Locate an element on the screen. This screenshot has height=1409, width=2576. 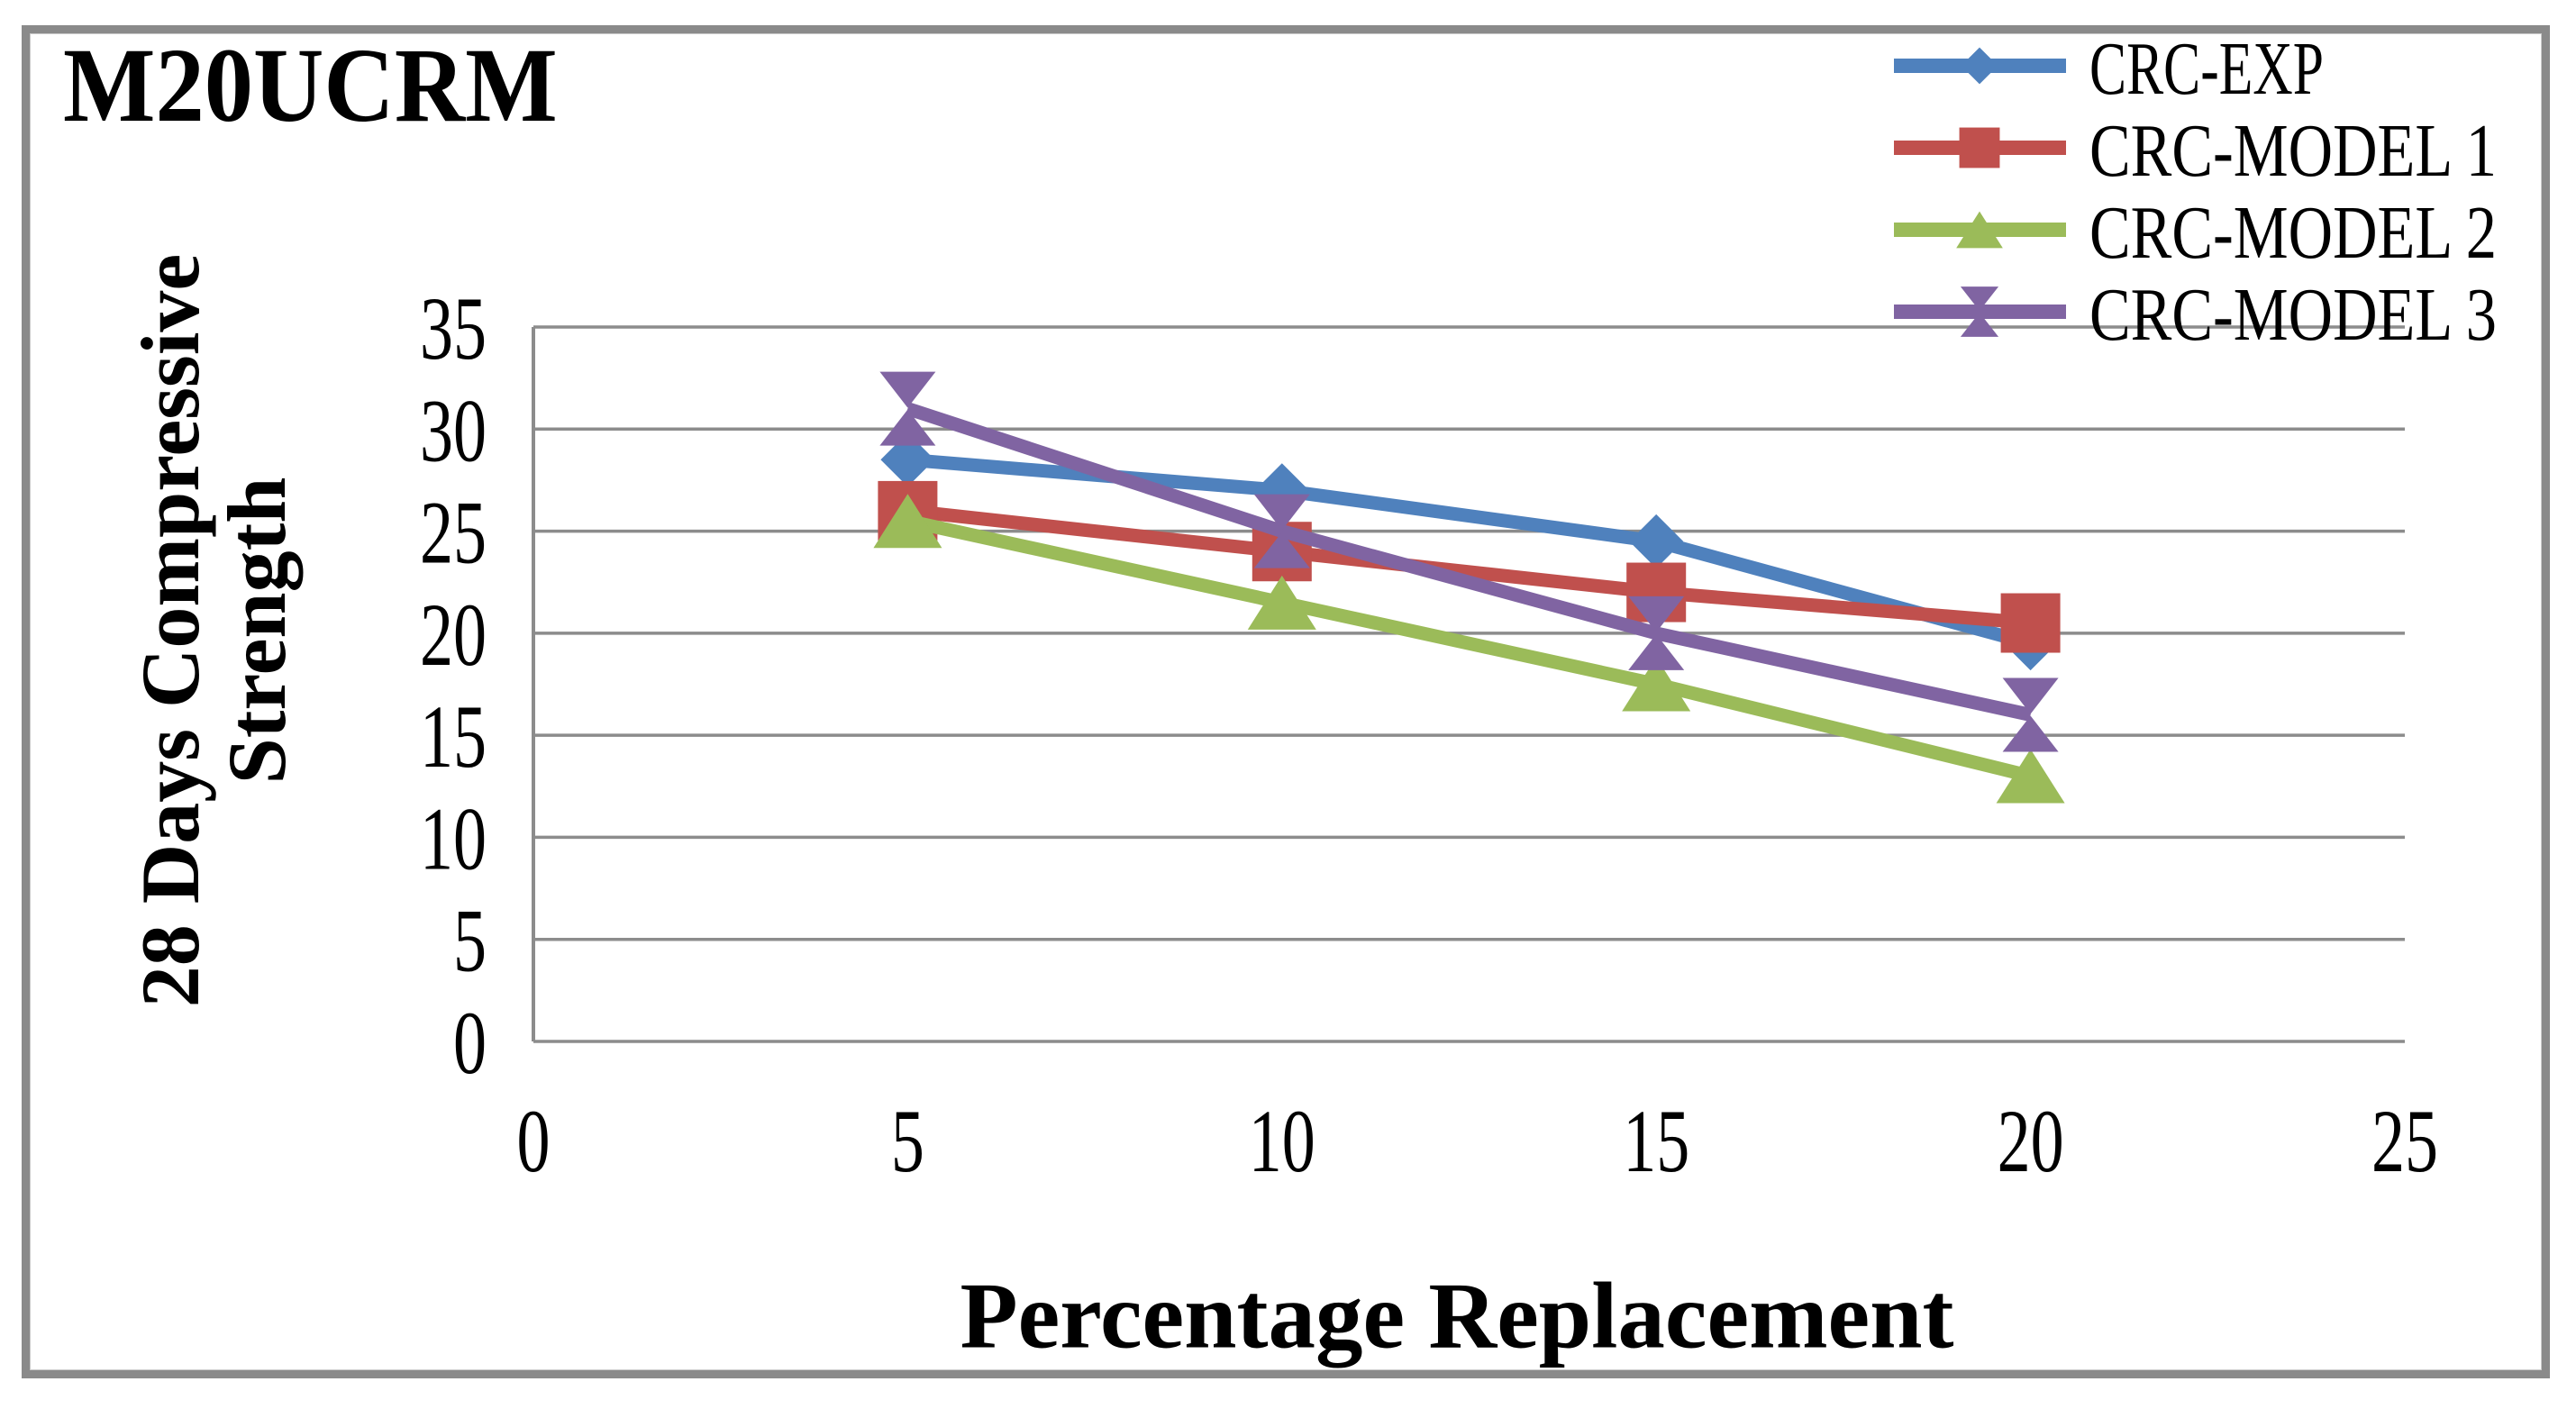
series-line-CRC-MODEL 3 is located at coordinates (1469, 562).